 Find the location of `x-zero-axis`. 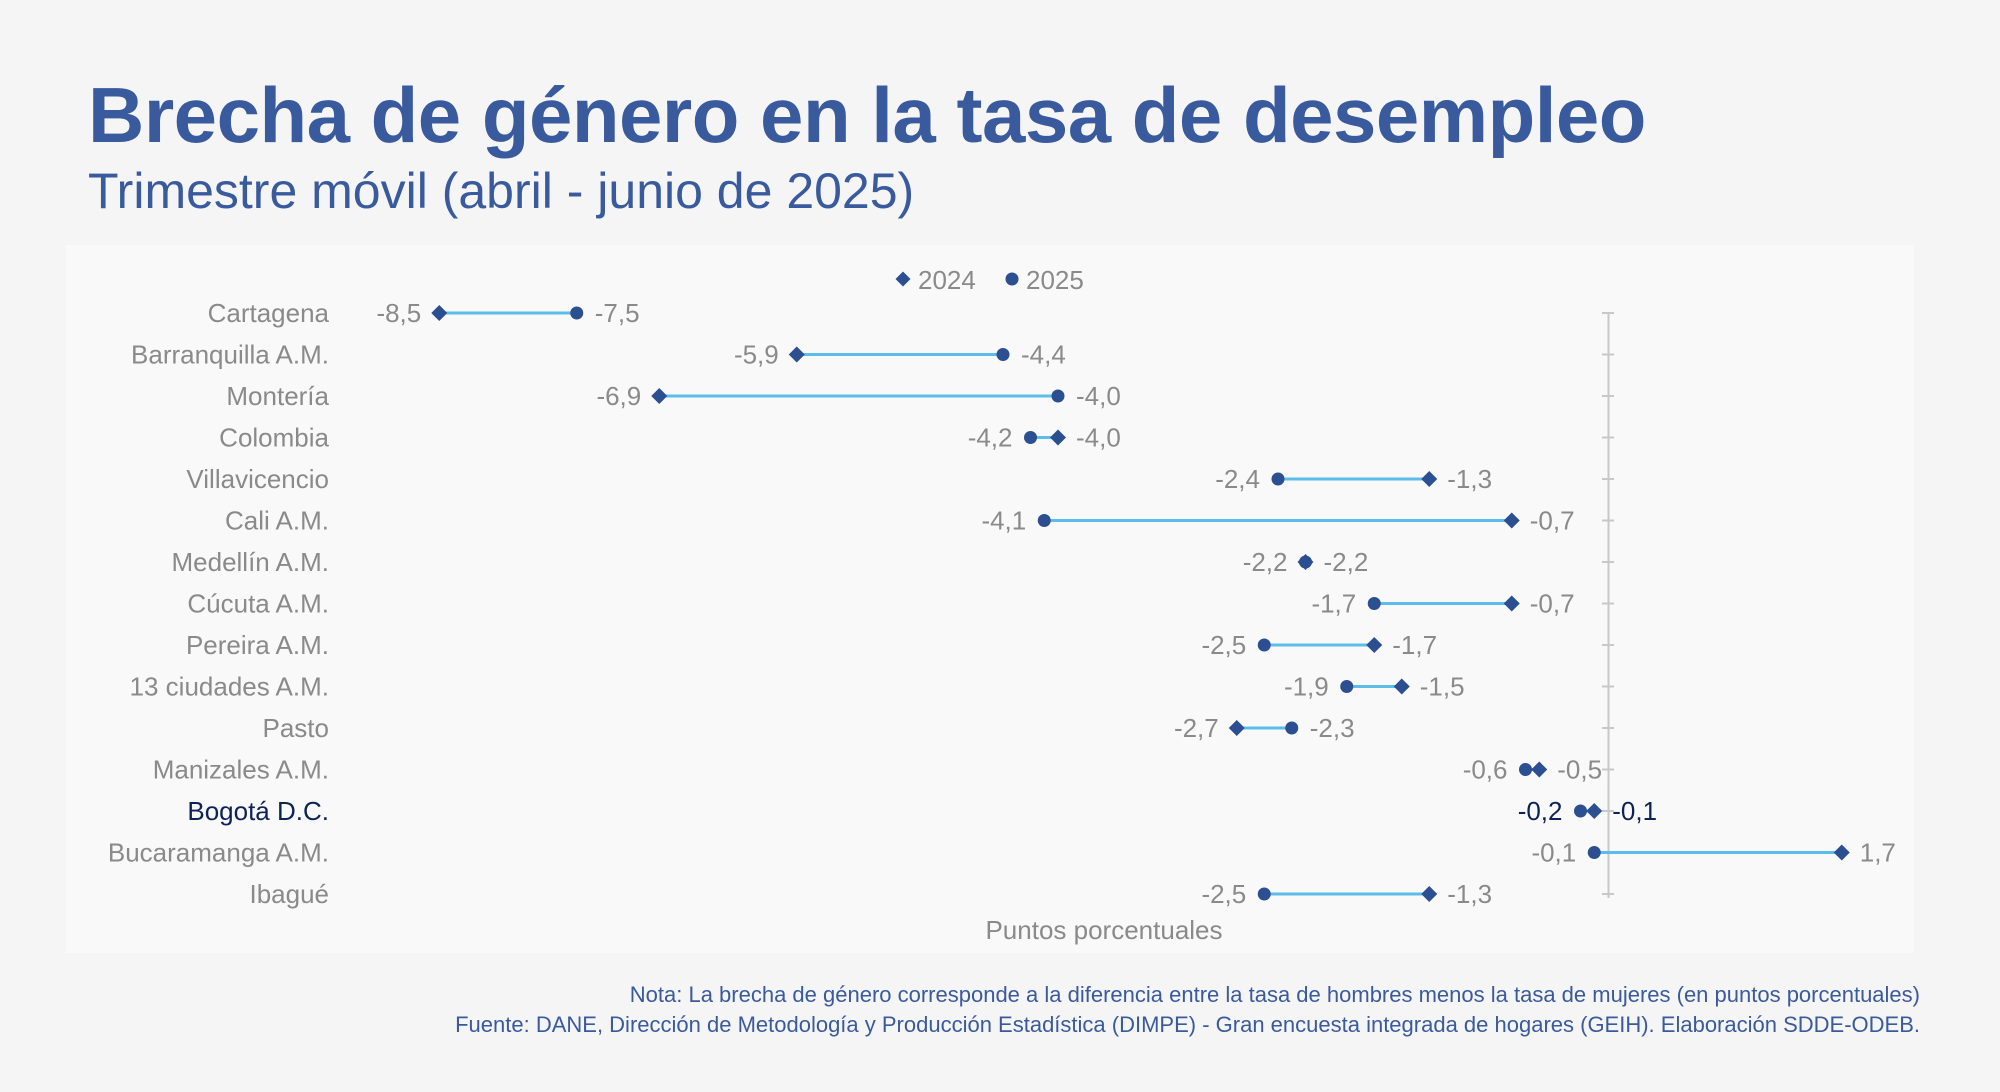

x-zero-axis is located at coordinates (1608, 605).